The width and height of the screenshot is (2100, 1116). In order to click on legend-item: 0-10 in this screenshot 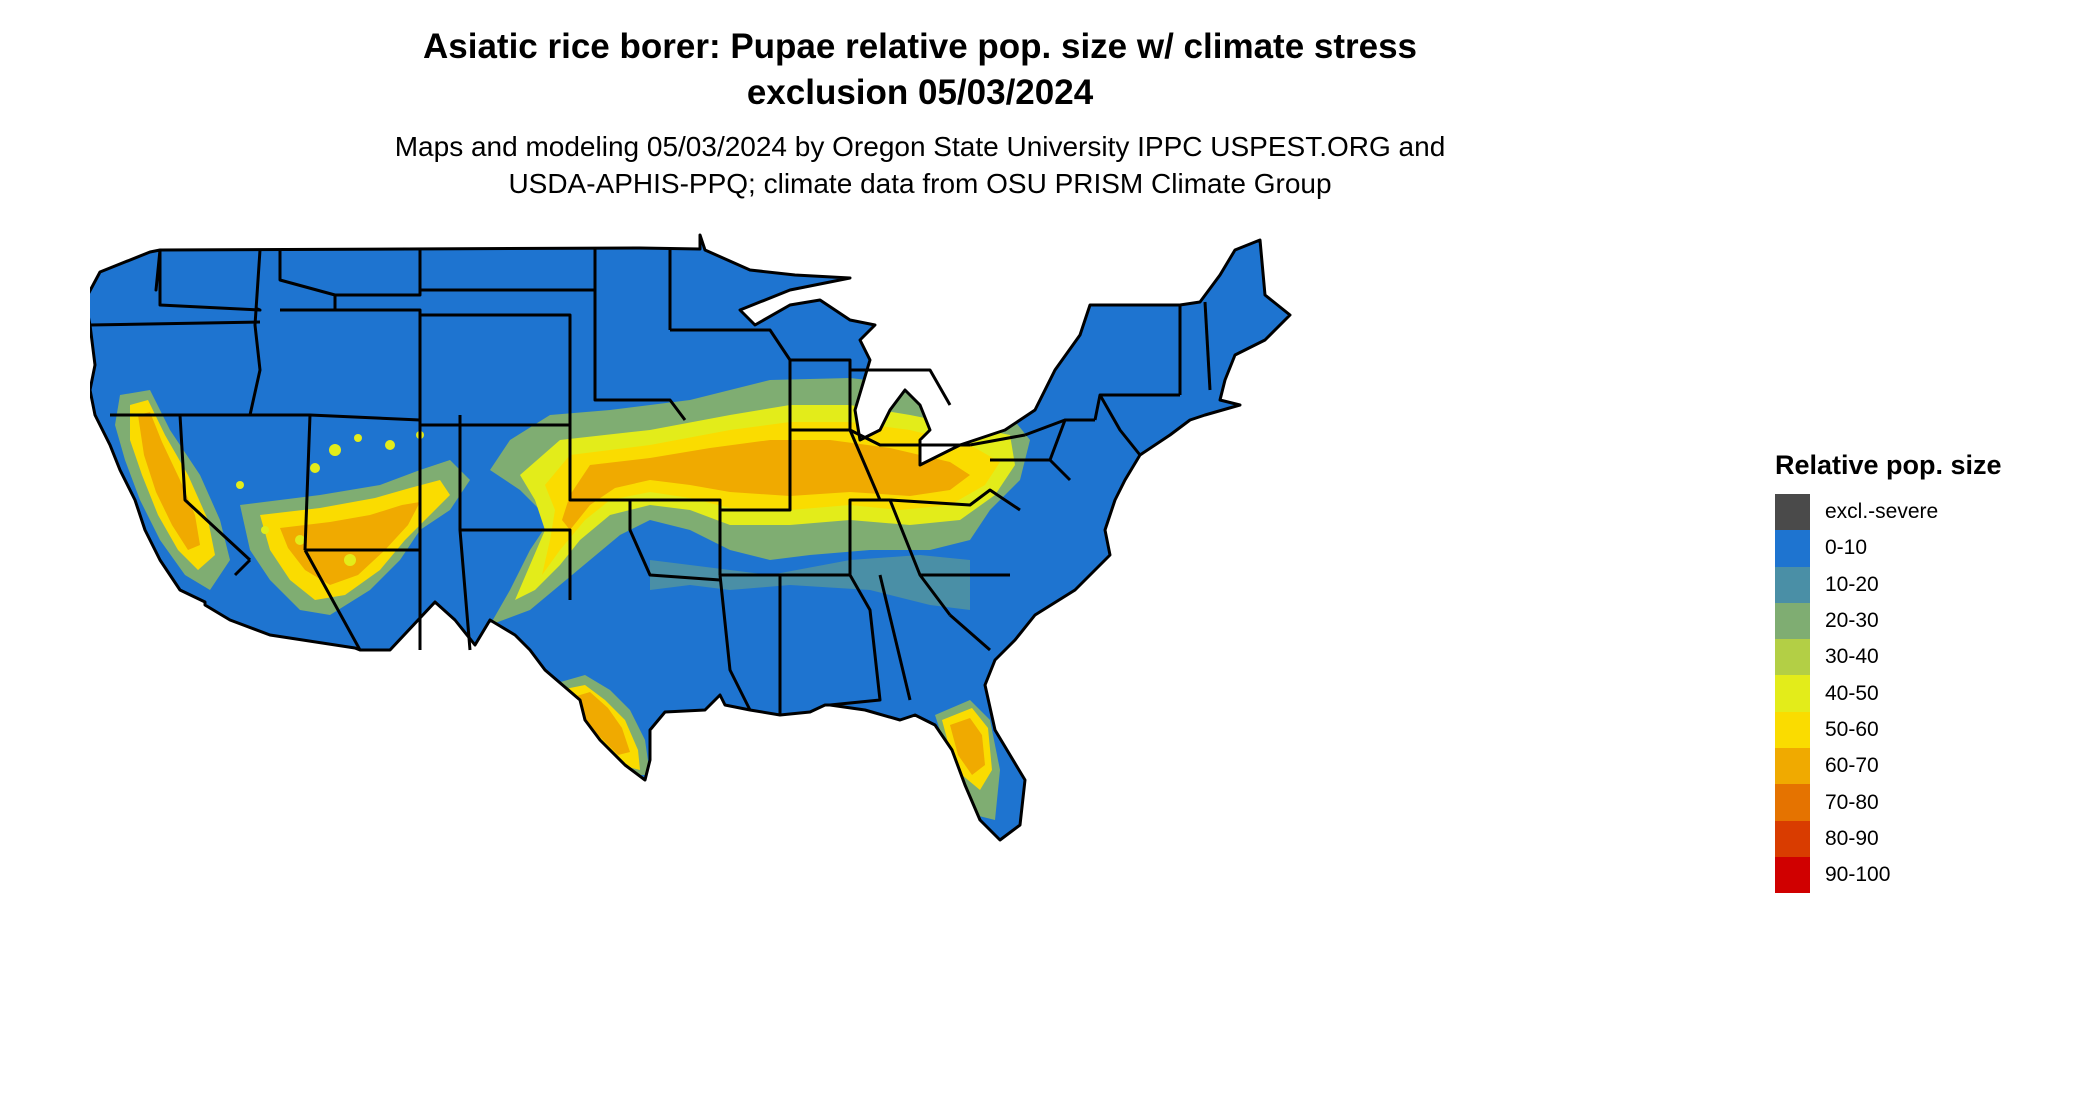, I will do `click(1925, 548)`.